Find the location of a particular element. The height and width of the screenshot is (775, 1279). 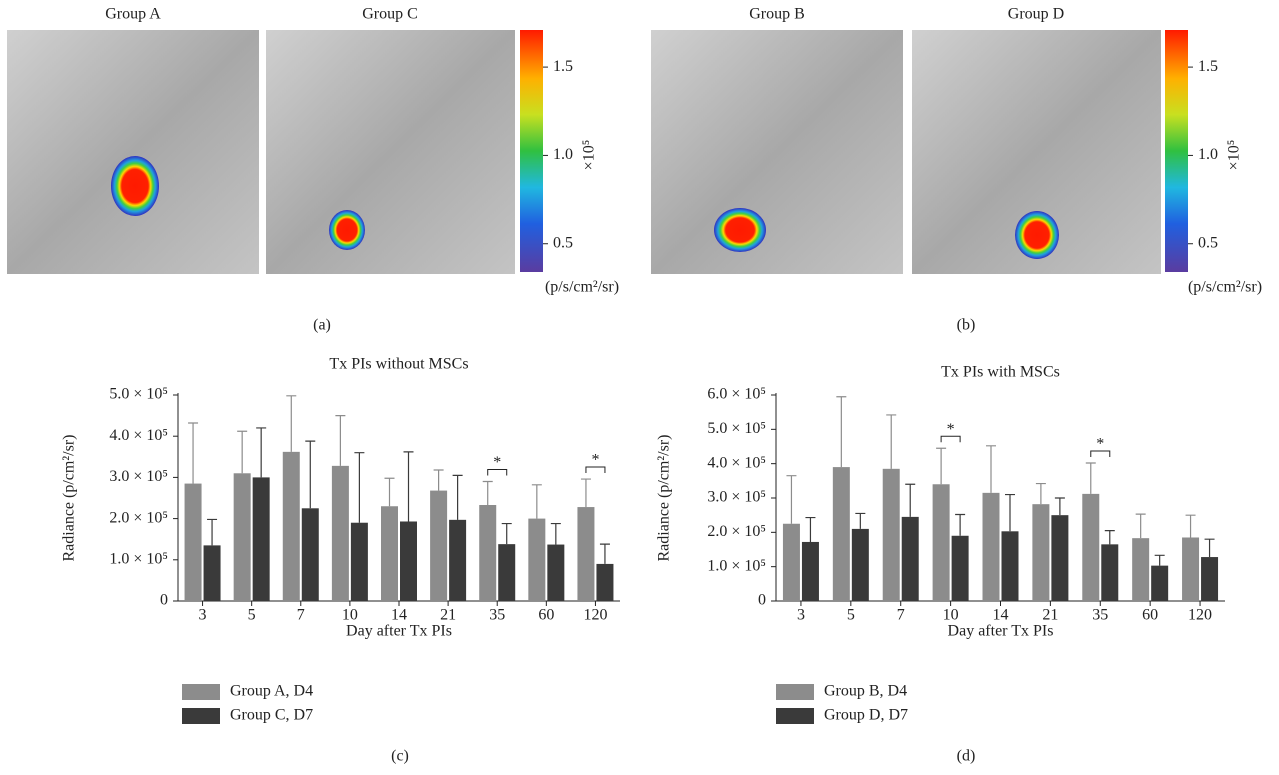

x-axis-label: Day after Tx PIs is located at coordinates (1001, 631).